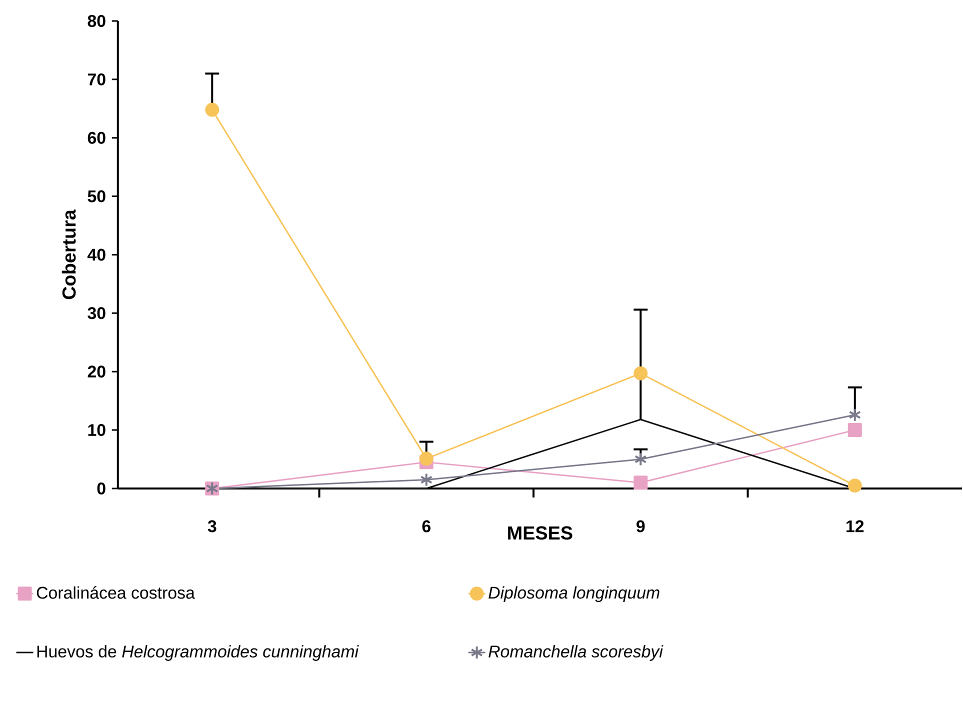  What do you see at coordinates (97, 430) in the screenshot?
I see `y-tick-label: 10` at bounding box center [97, 430].